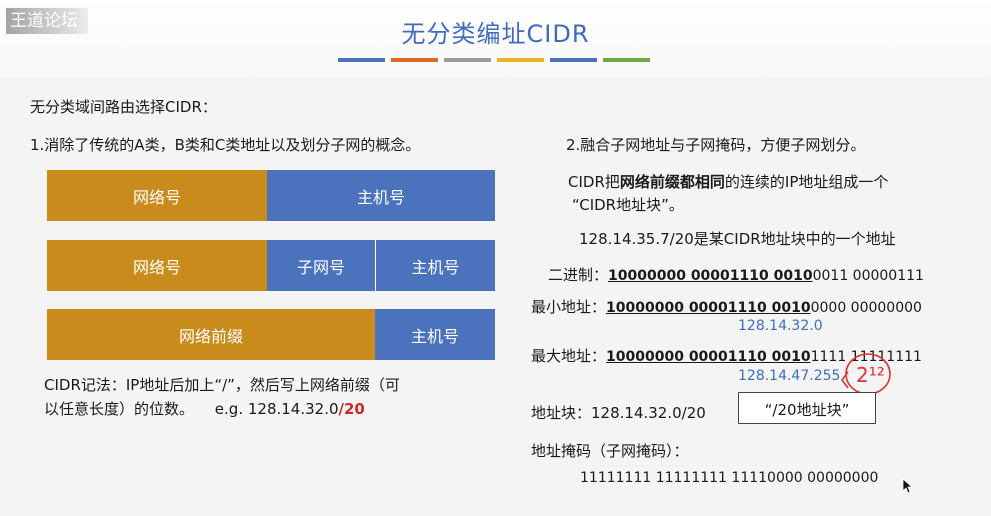 This screenshot has height=516, width=991. What do you see at coordinates (276, 409) in the screenshot?
I see `notation-example: e.g. 128.14.32.0` at bounding box center [276, 409].